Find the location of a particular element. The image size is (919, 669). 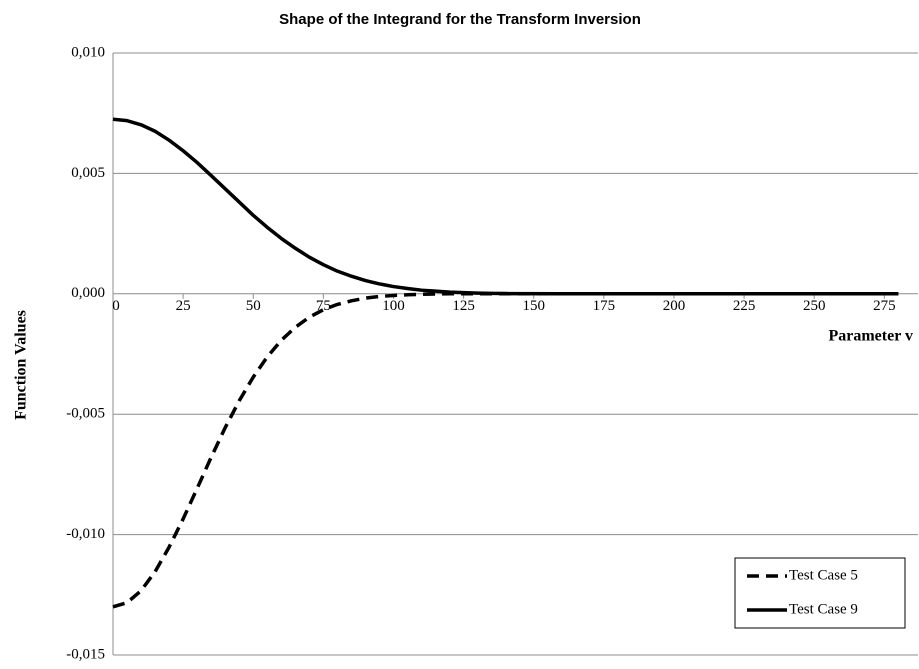

x-tick-label: 275 is located at coordinates (884, 306).